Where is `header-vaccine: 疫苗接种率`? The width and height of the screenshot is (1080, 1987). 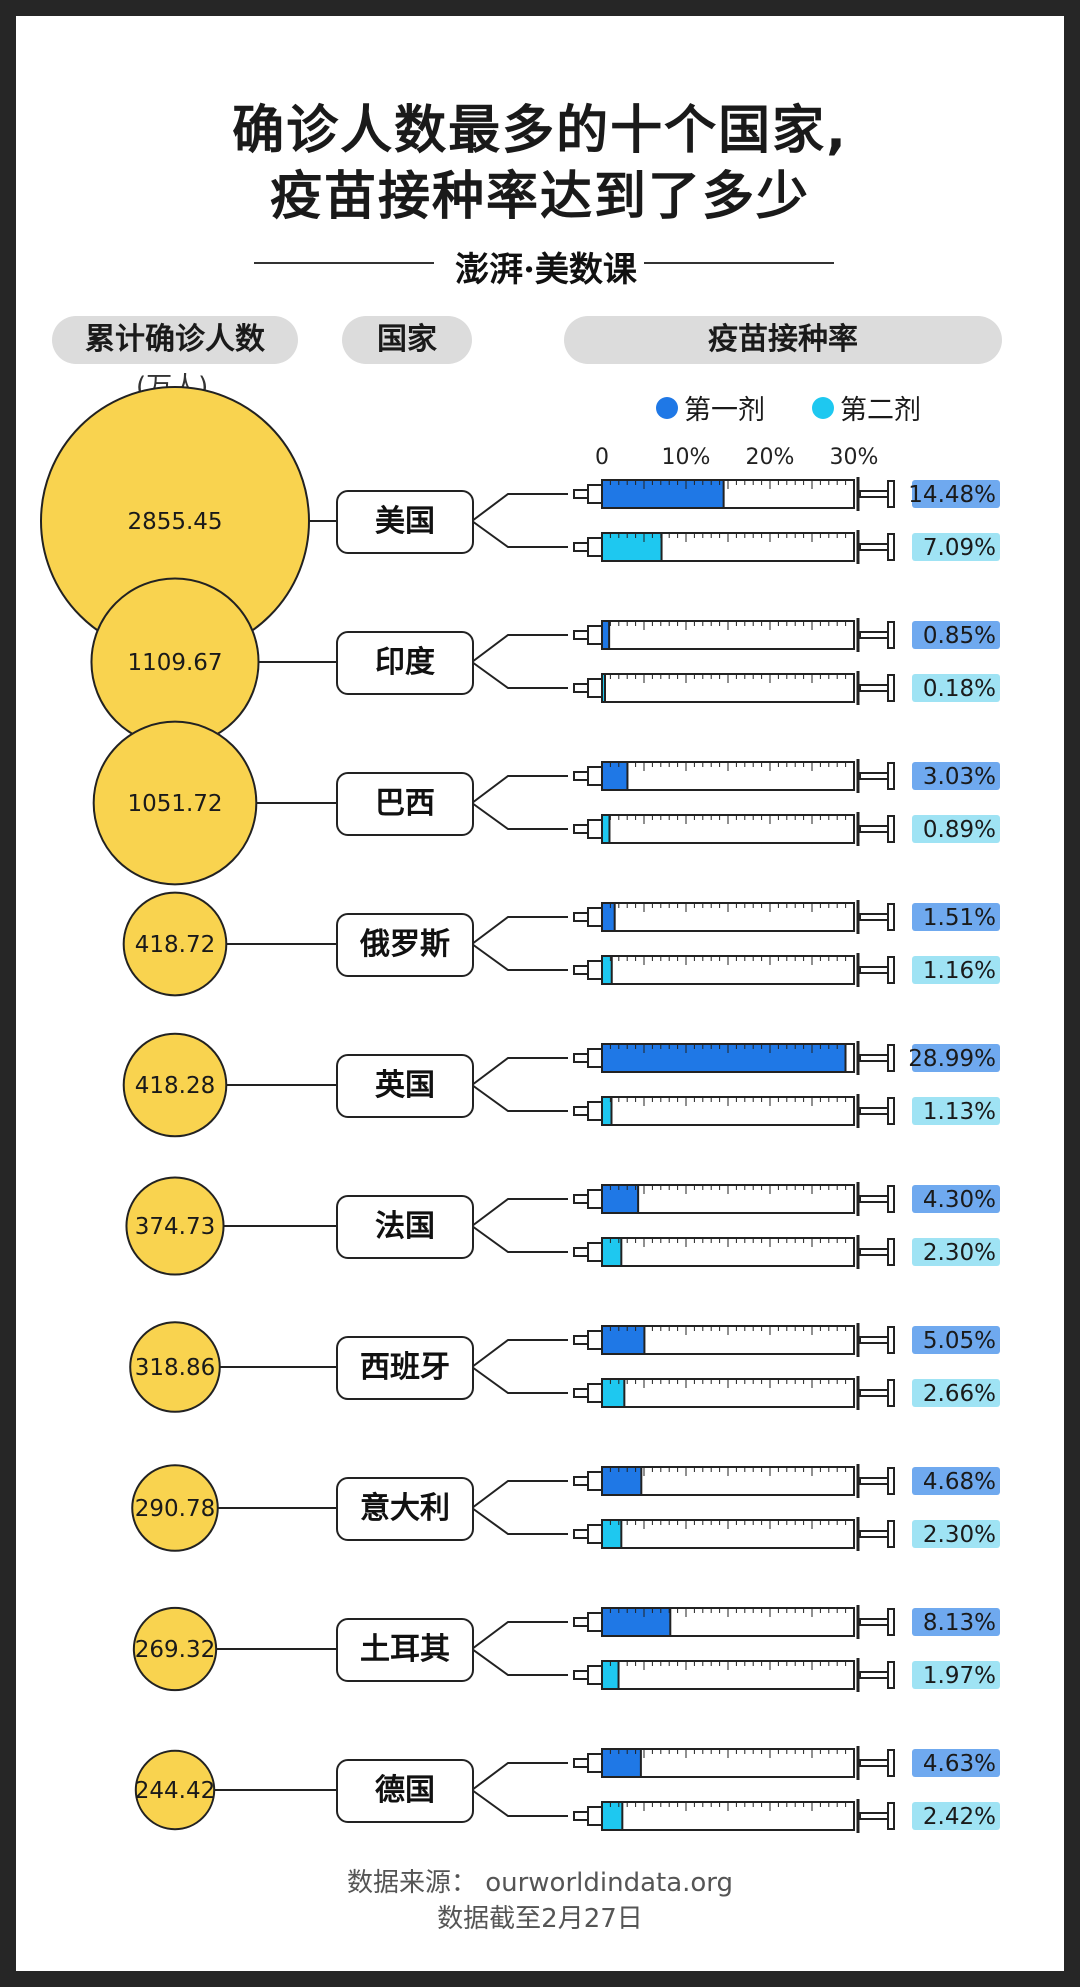
header-vaccine: 疫苗接种率 is located at coordinates (783, 340).